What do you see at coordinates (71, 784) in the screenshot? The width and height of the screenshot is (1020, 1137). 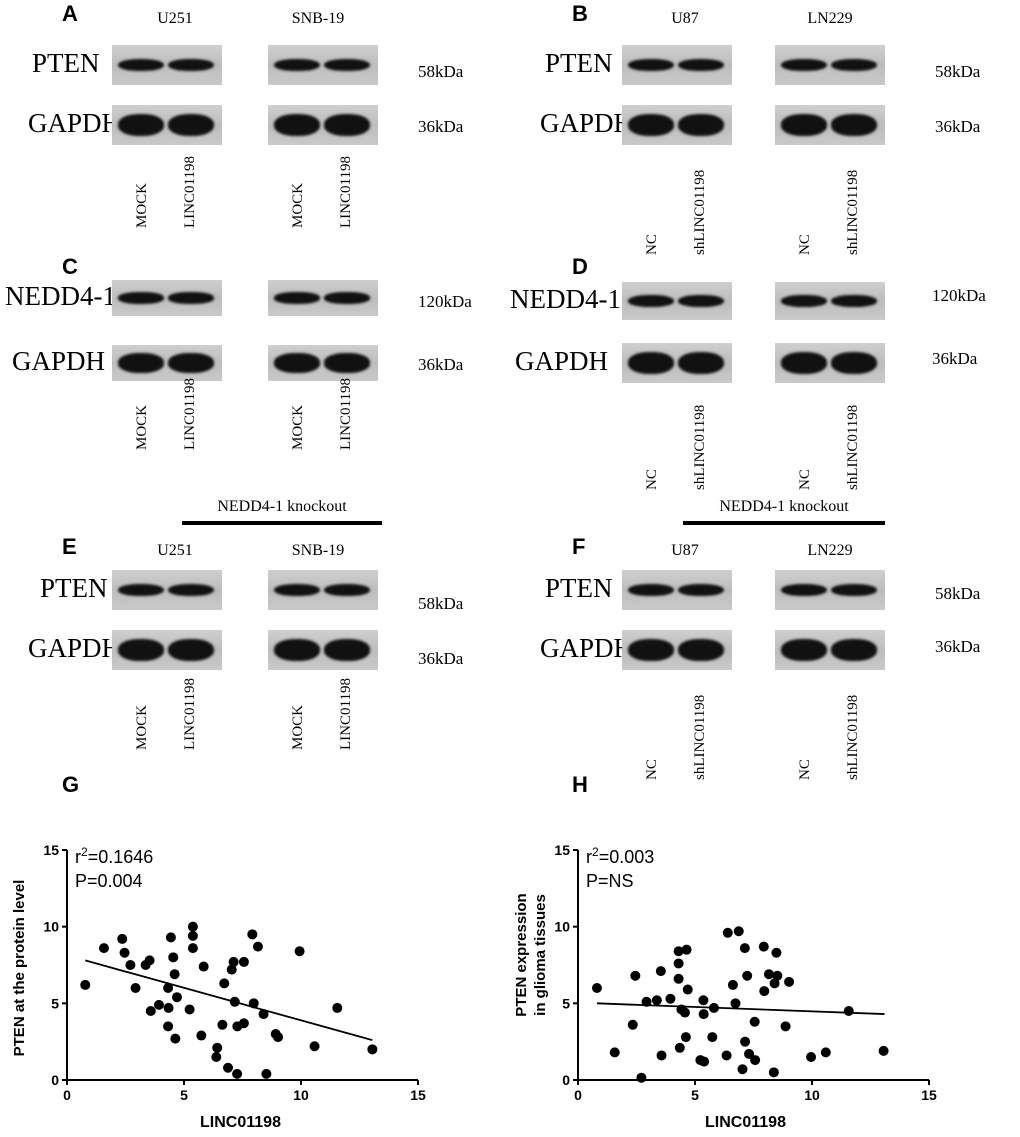 I see `panel-label-G: G` at bounding box center [71, 784].